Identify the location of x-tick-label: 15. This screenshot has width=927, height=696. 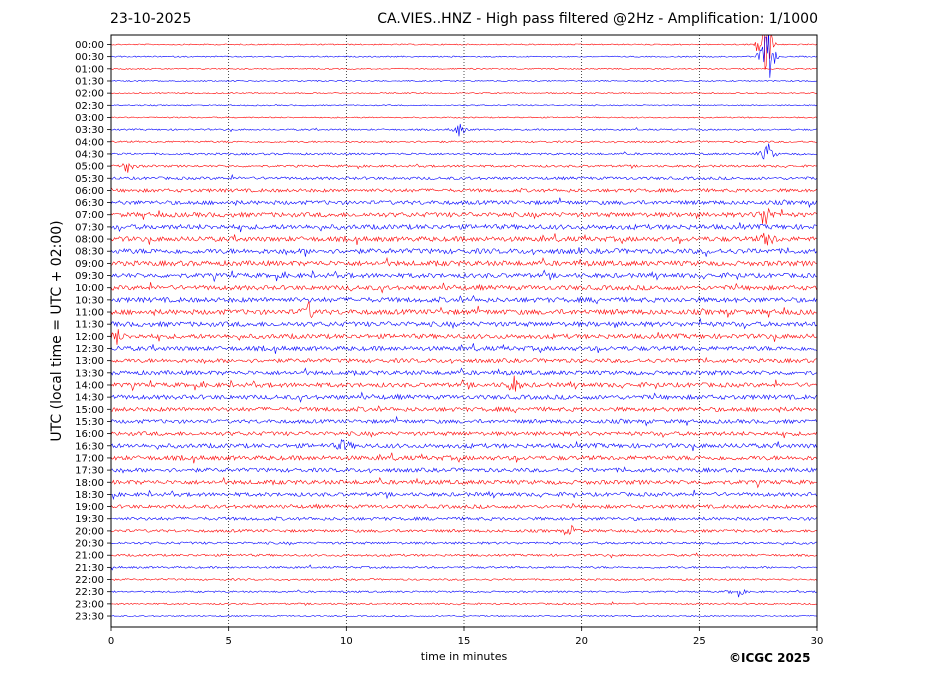
(464, 641).